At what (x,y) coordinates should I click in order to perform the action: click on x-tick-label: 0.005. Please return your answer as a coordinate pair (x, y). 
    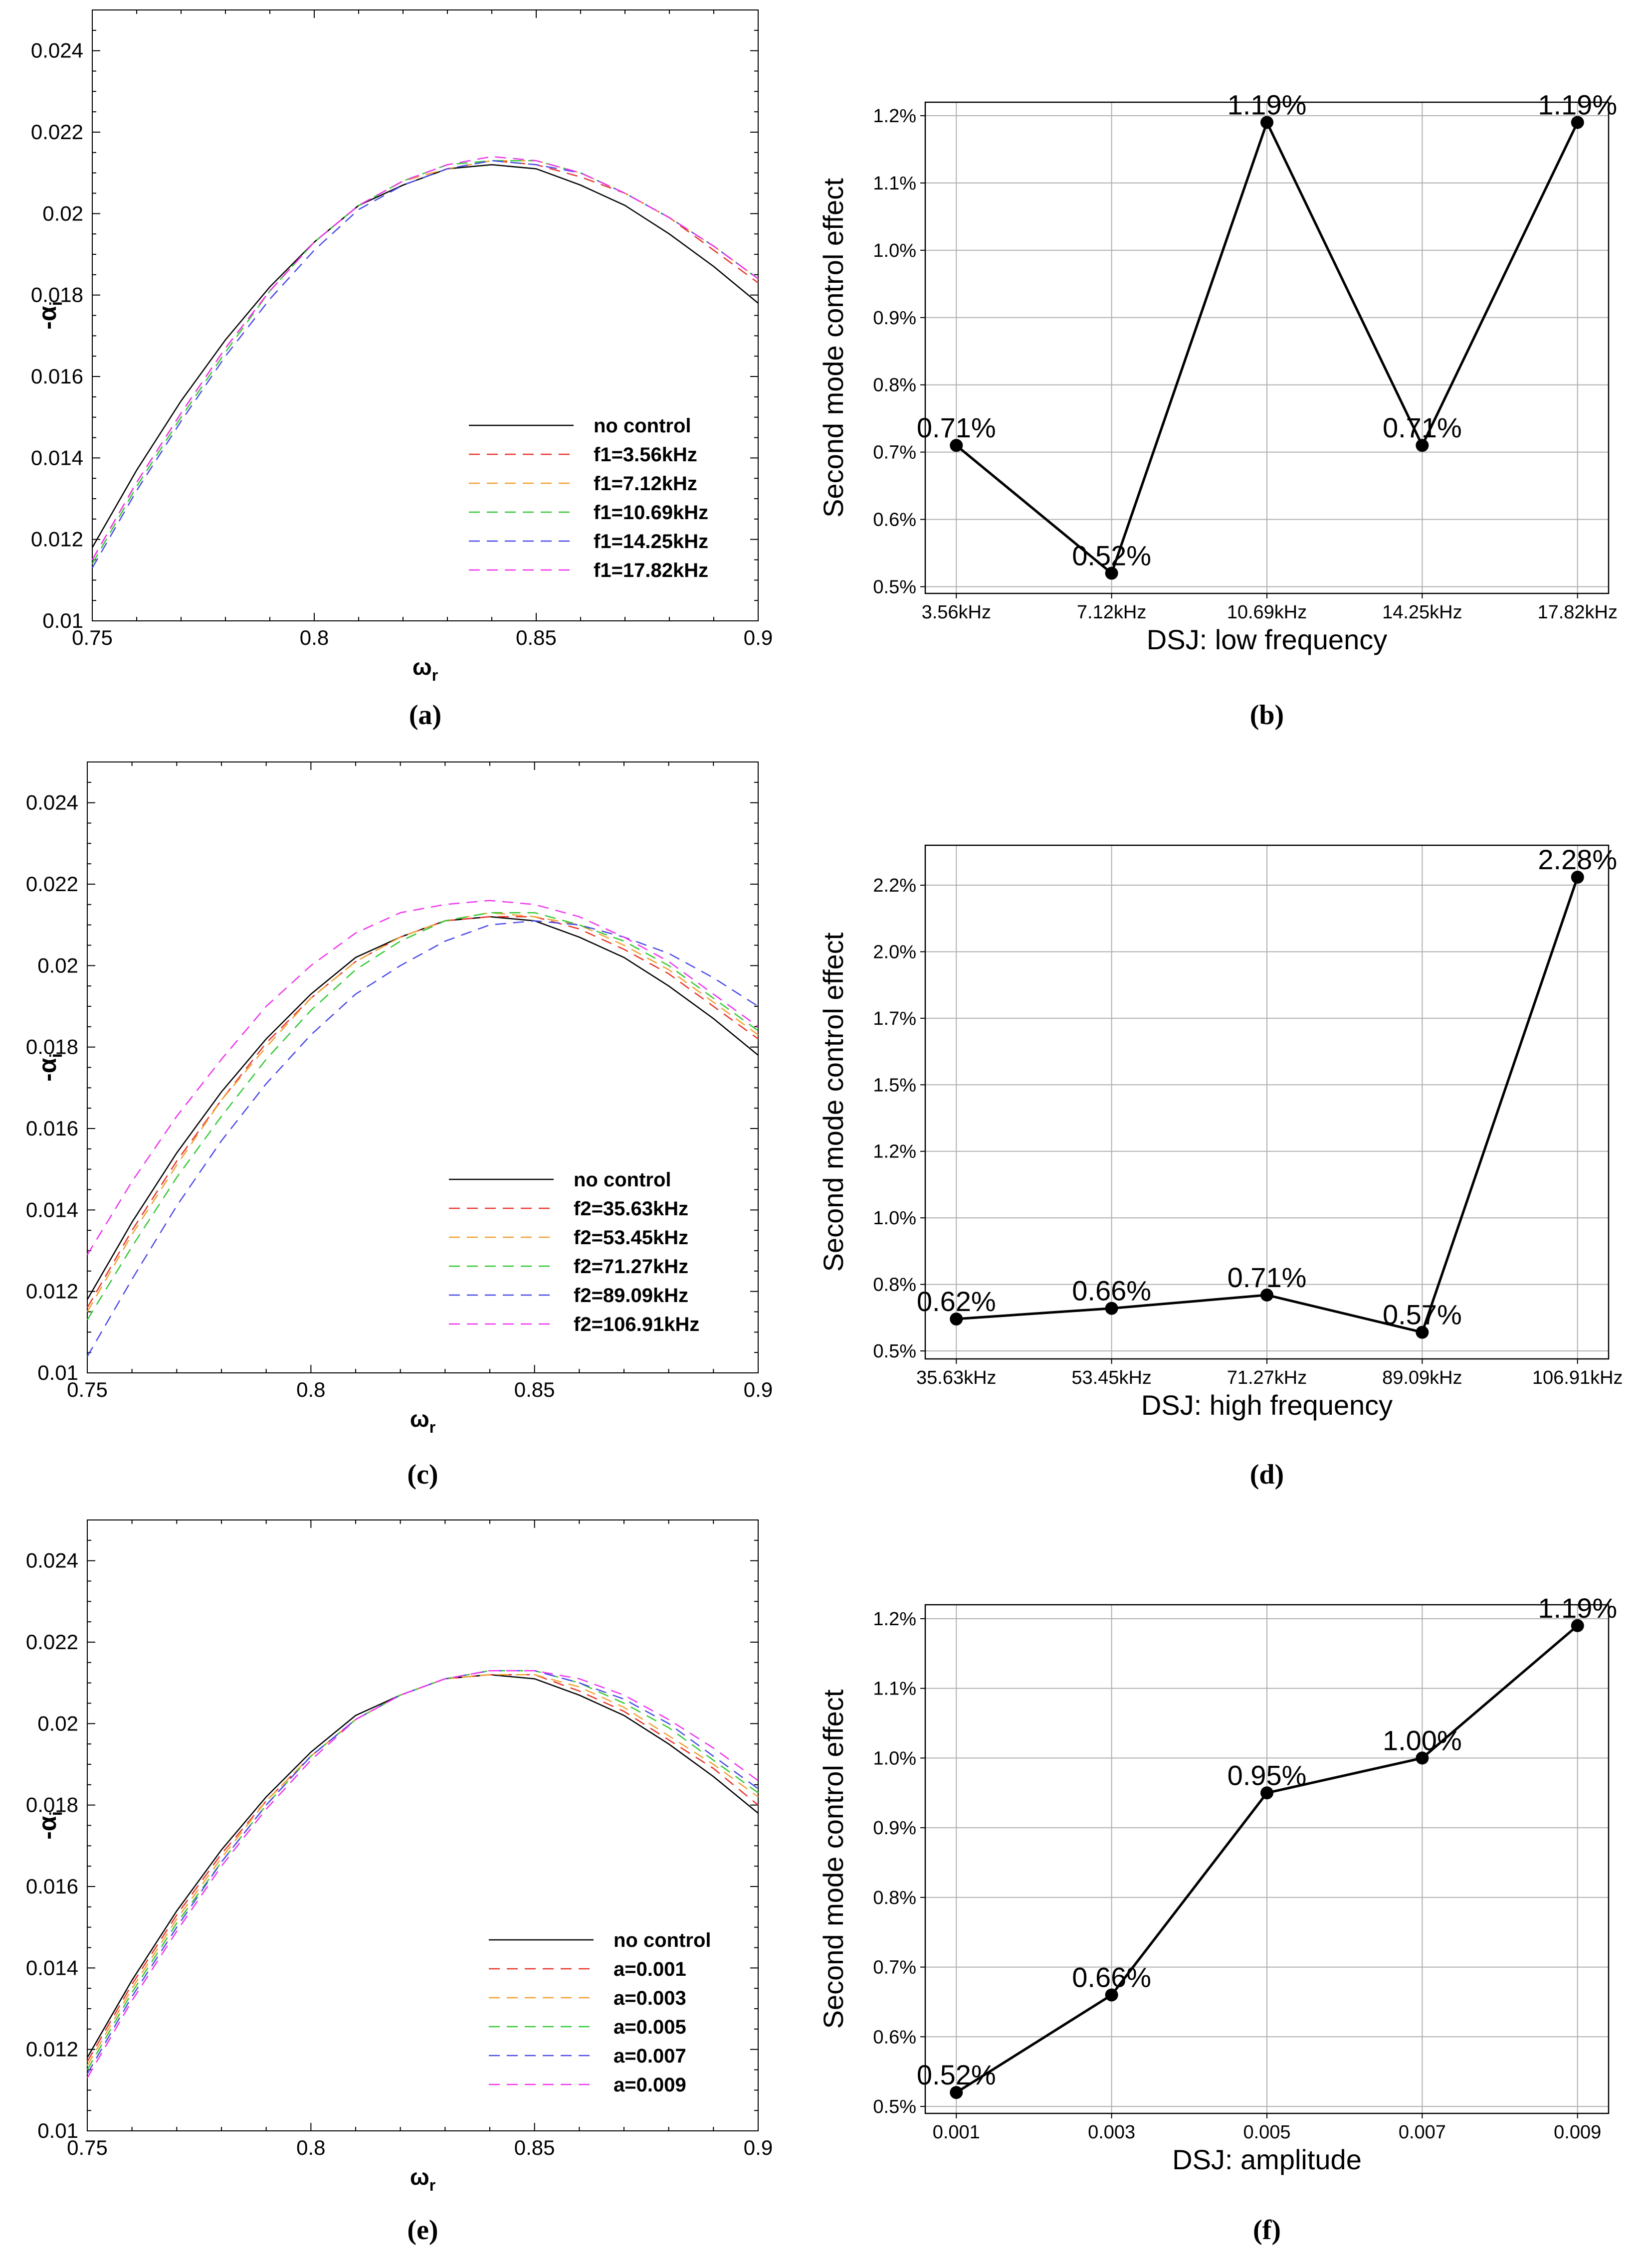
    Looking at the image, I should click on (1266, 2132).